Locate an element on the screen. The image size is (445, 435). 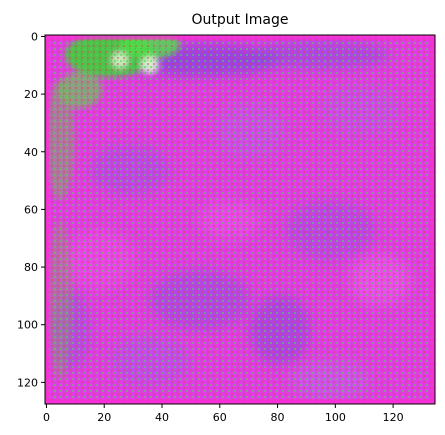
x-axis: 0 20 40 60 80 100 120 is located at coordinates (223, 414).